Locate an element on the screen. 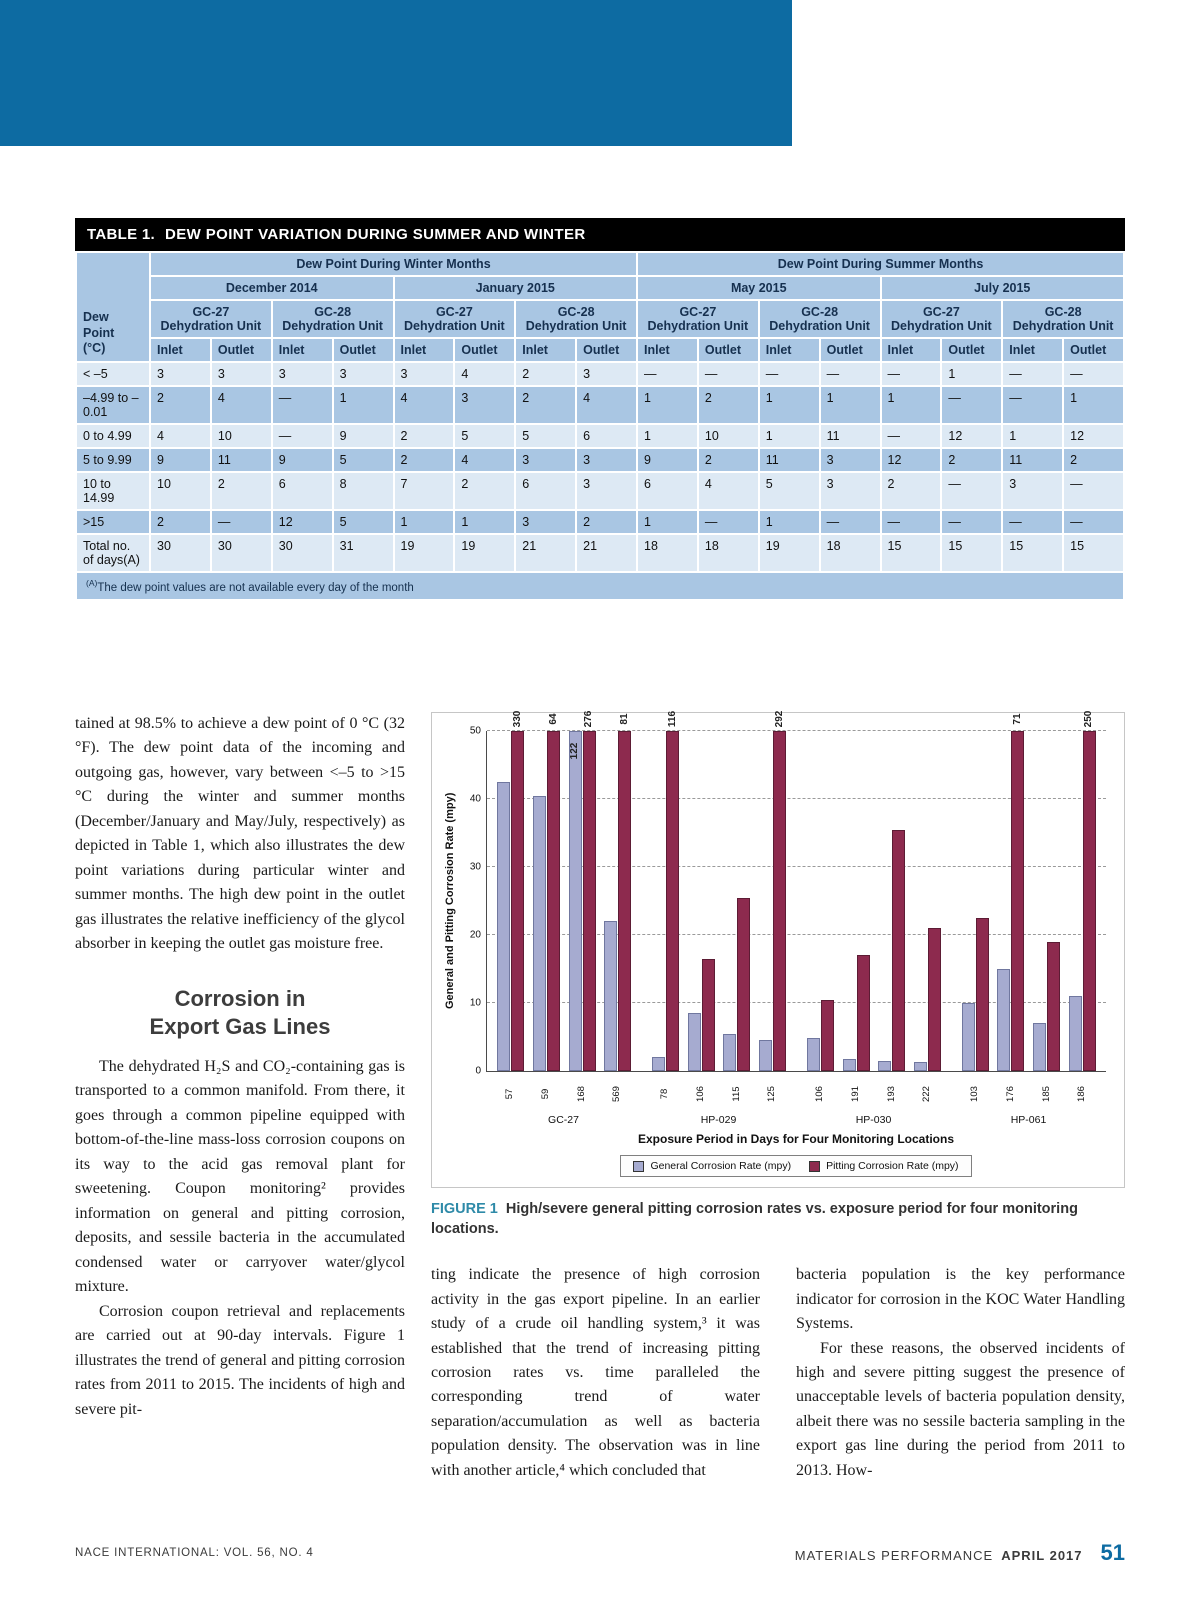  data-cell: 31 is located at coordinates (363, 553).